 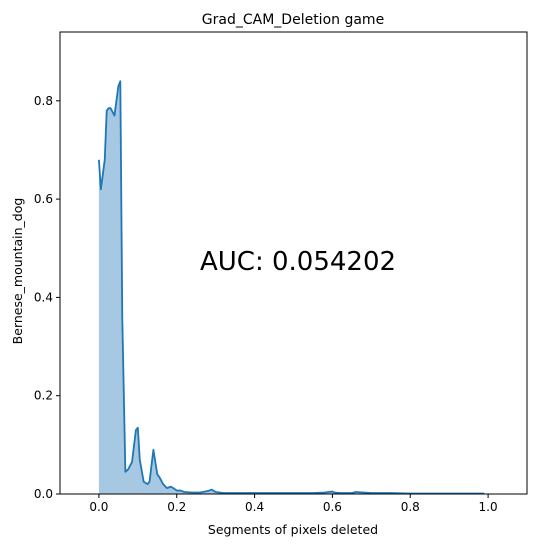 What do you see at coordinates (43, 494) in the screenshot?
I see `y-tick-label: 0.0` at bounding box center [43, 494].